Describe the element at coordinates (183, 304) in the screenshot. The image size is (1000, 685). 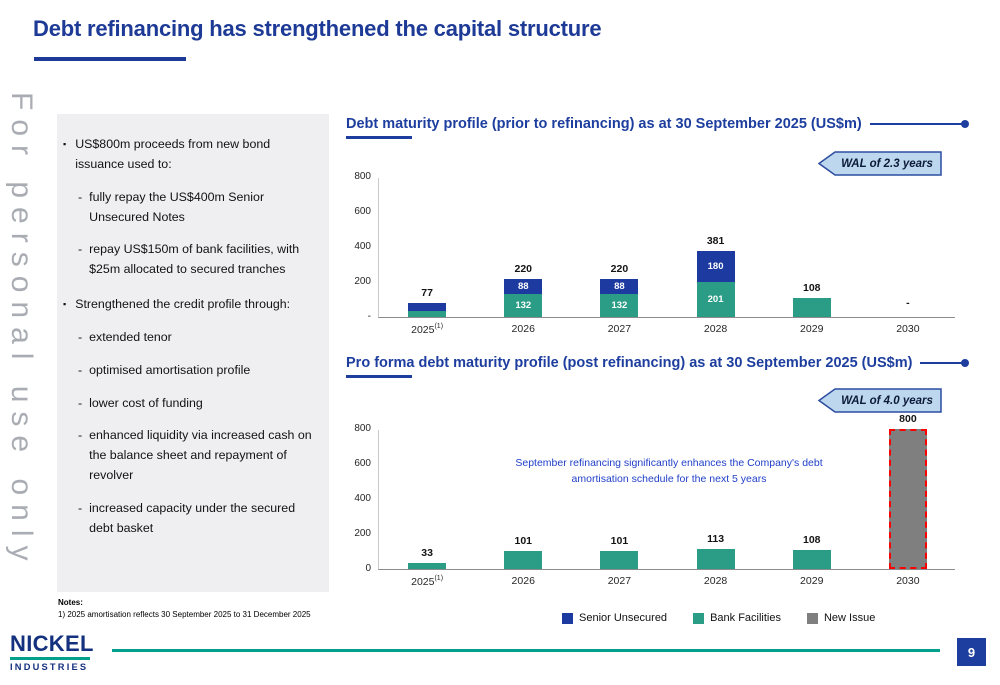
I see `bullet-text: Strengthened the credit profile through:` at that location.